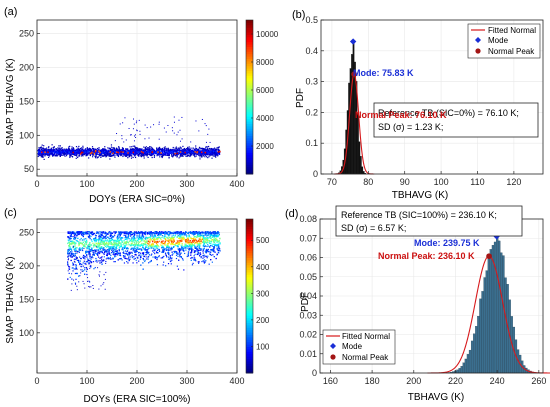  I want to click on colorbar-tick-label: 10000, so click(267, 34).